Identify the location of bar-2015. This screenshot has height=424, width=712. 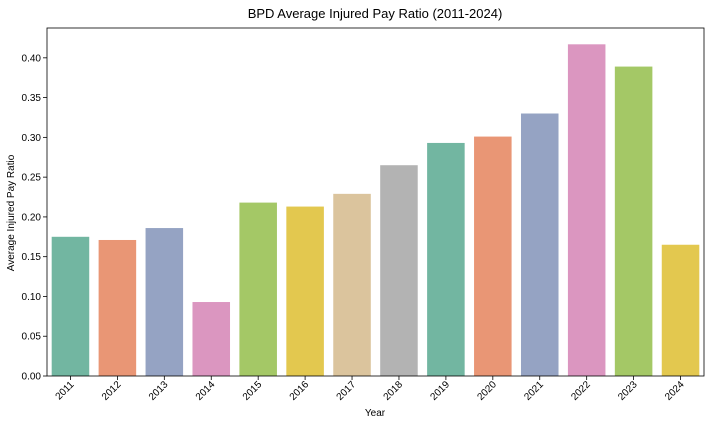
(258, 289).